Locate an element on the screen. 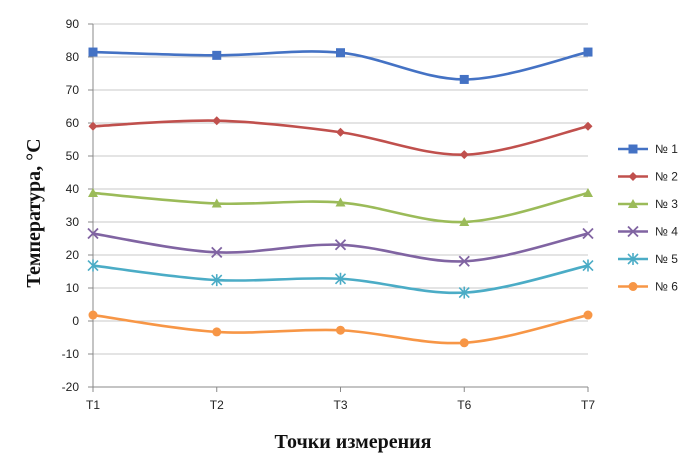 The height and width of the screenshot is (463, 698). legend-item-3: № 3 is located at coordinates (648, 204).